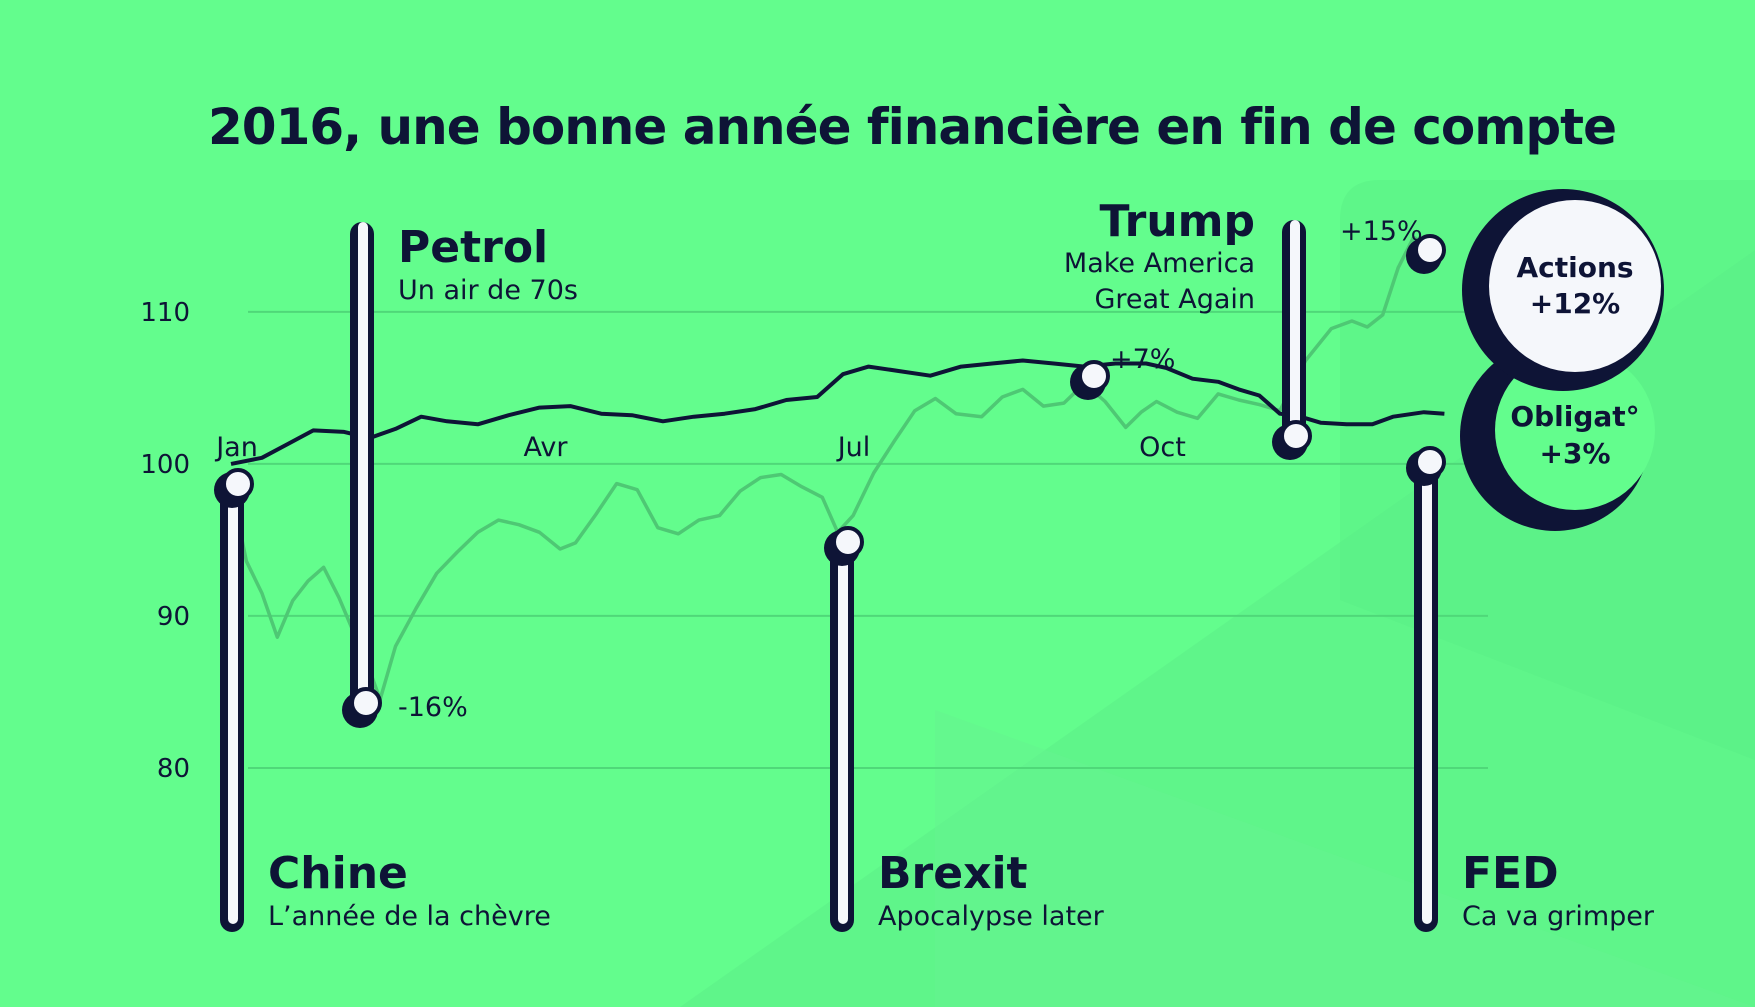 The height and width of the screenshot is (1007, 1755). I want to click on y-tick-label: 110, so click(165, 313).